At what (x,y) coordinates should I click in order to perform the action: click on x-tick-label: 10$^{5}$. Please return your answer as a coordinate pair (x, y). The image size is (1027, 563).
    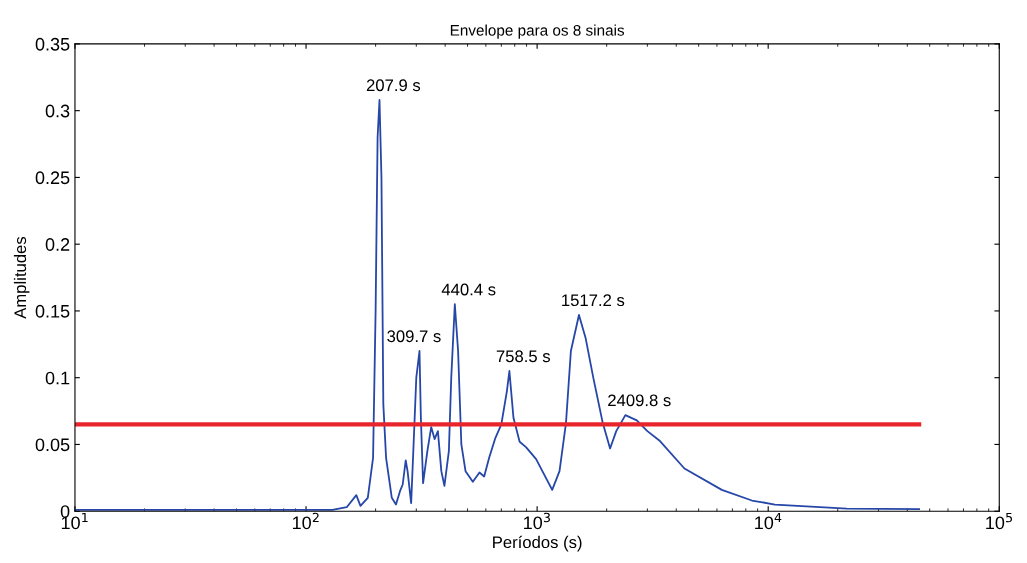
    Looking at the image, I should click on (999, 521).